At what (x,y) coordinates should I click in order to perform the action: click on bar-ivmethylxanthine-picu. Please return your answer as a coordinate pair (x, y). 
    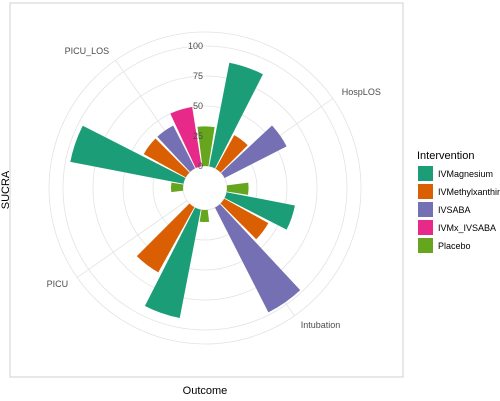
    Looking at the image, I should click on (165, 238).